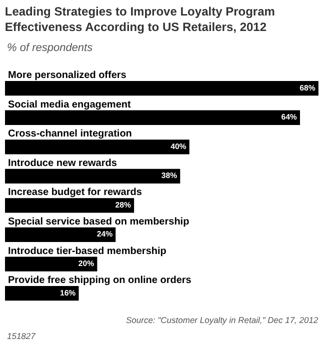 The image size is (324, 345). Describe the element at coordinates (308, 87) in the screenshot. I see `data-label: 68%` at that location.